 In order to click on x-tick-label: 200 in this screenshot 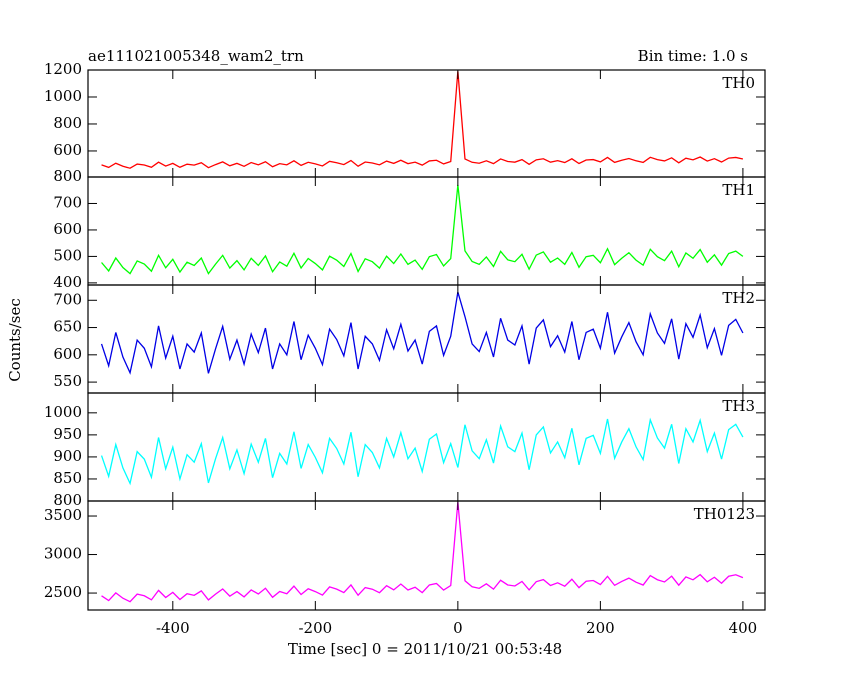, I will do `click(600, 628)`.